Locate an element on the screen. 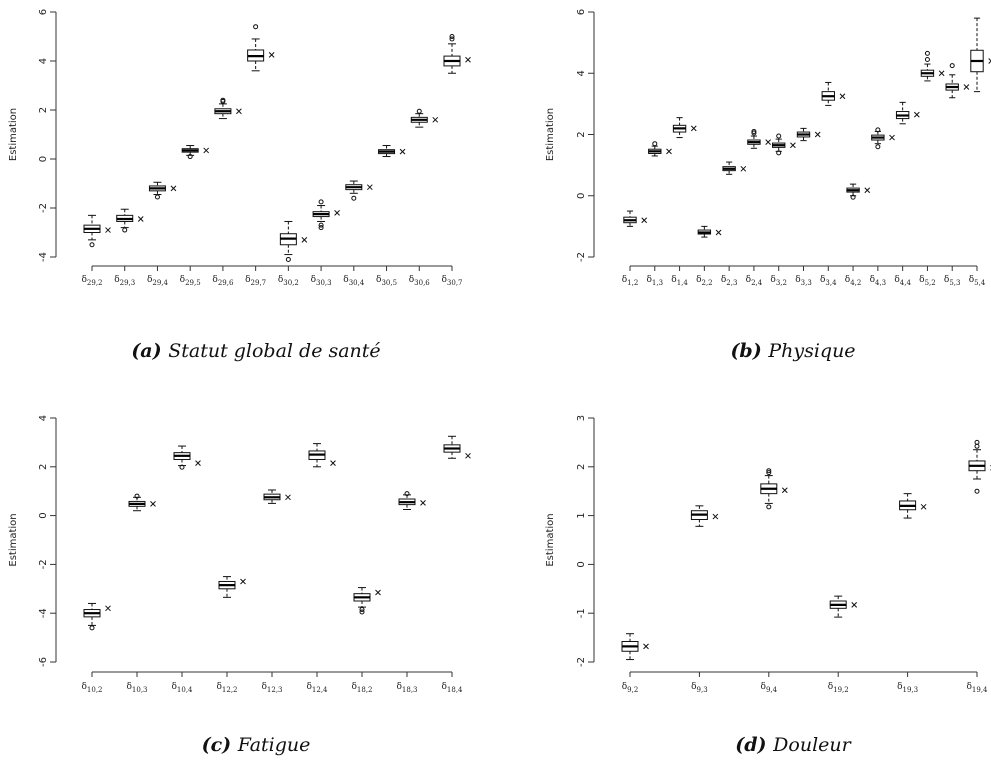  x-tick-label: δ12,3 is located at coordinates (271, 688).